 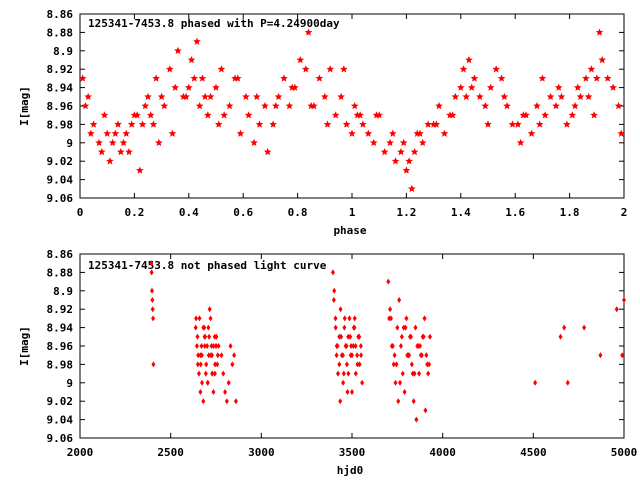 What do you see at coordinates (134, 212) in the screenshot?
I see `x-tick-label: 0.2` at bounding box center [134, 212].